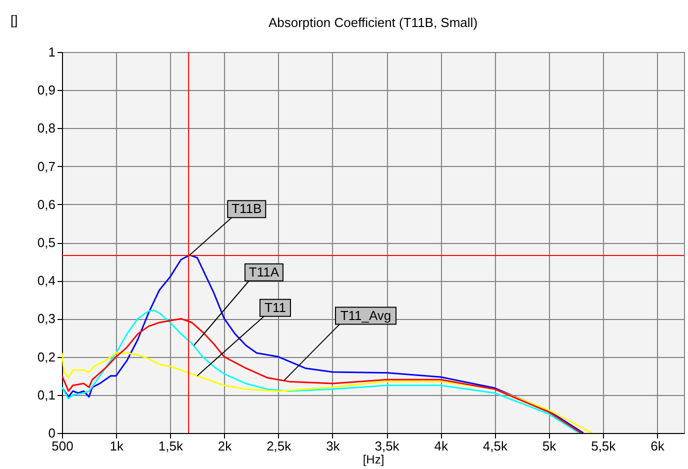  I want to click on annotation: T11A, so click(264, 272).